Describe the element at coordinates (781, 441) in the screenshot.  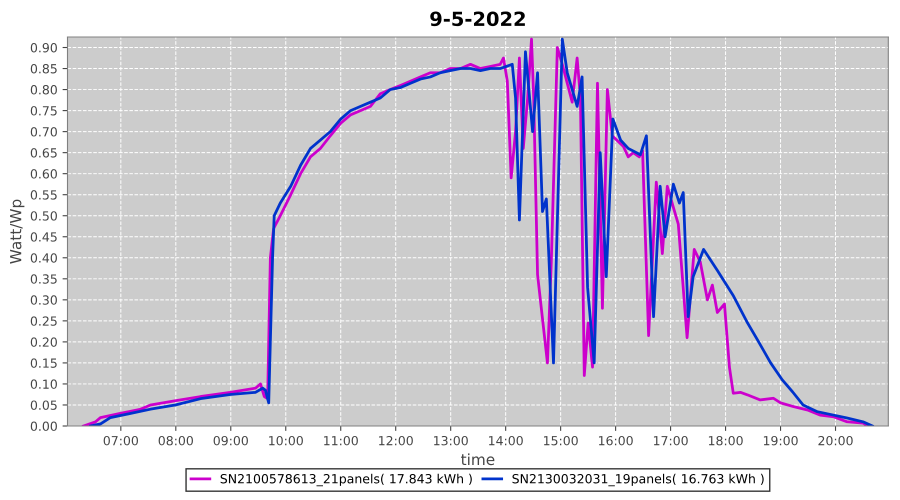
I see `x-tick-label: 19:00` at that location.